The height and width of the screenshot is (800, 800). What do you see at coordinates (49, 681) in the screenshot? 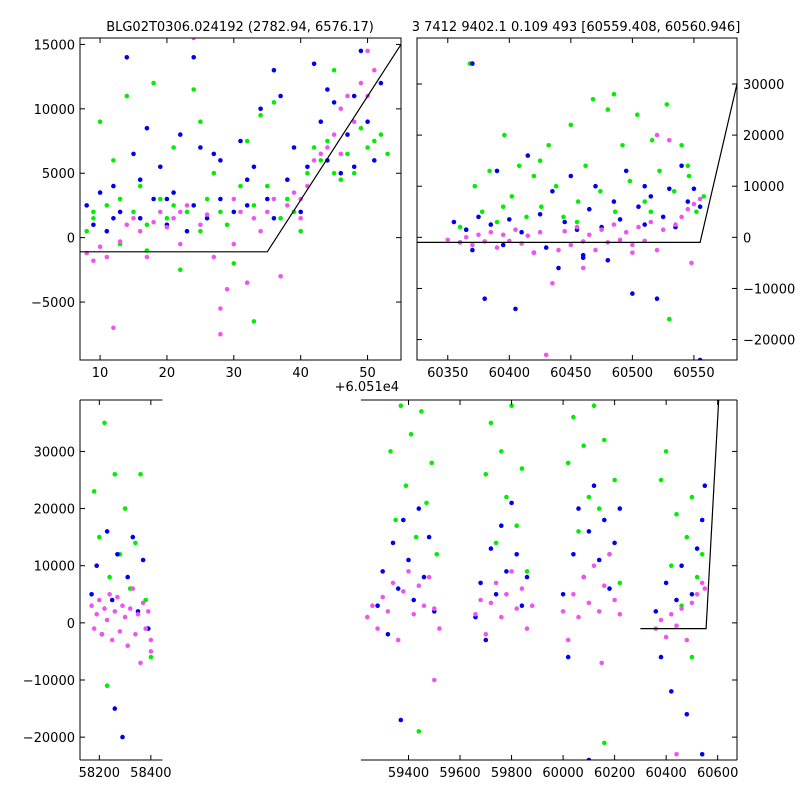
I see `y-tick-label: −10000` at bounding box center [49, 681].